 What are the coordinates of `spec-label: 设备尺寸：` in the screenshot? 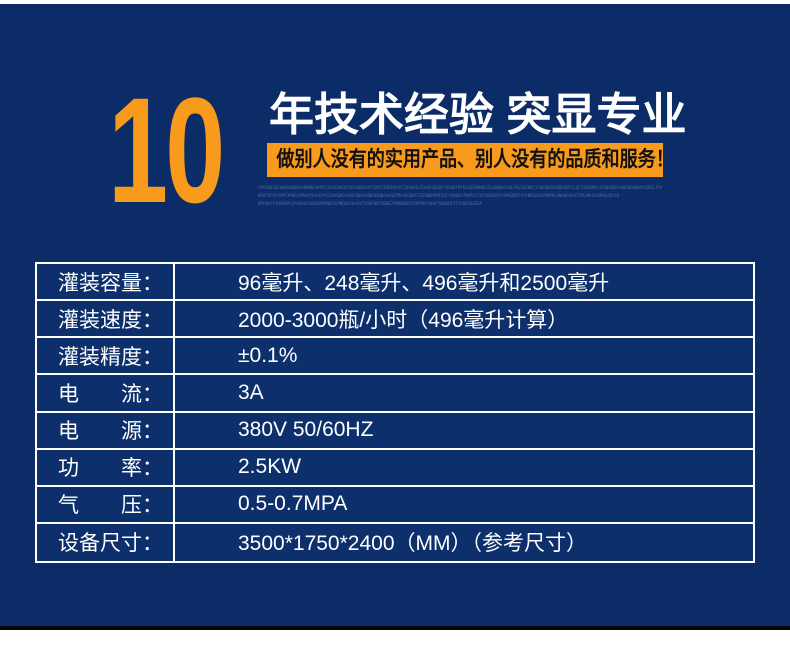 It's located at (106, 542).